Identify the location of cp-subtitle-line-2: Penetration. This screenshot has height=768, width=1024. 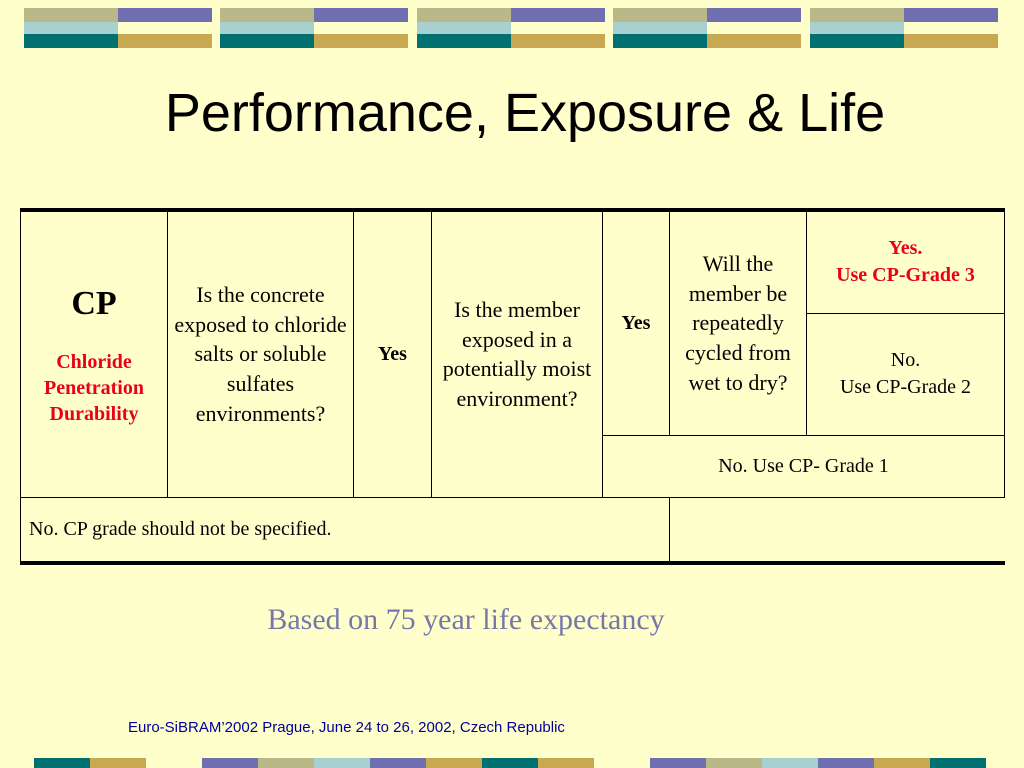
(94, 388).